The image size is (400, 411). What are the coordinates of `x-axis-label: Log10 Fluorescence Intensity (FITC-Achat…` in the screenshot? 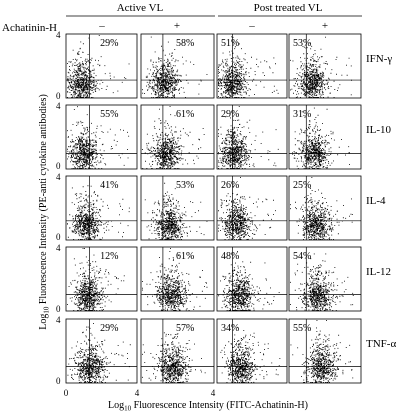 It's located at (208, 405).